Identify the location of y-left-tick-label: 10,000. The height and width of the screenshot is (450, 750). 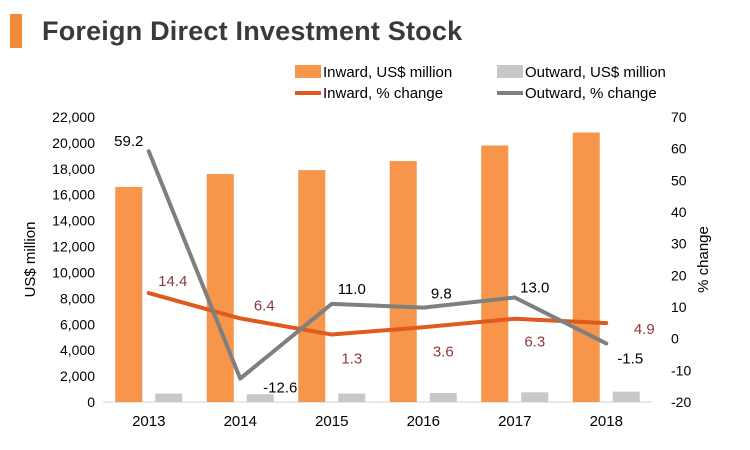
(73, 272).